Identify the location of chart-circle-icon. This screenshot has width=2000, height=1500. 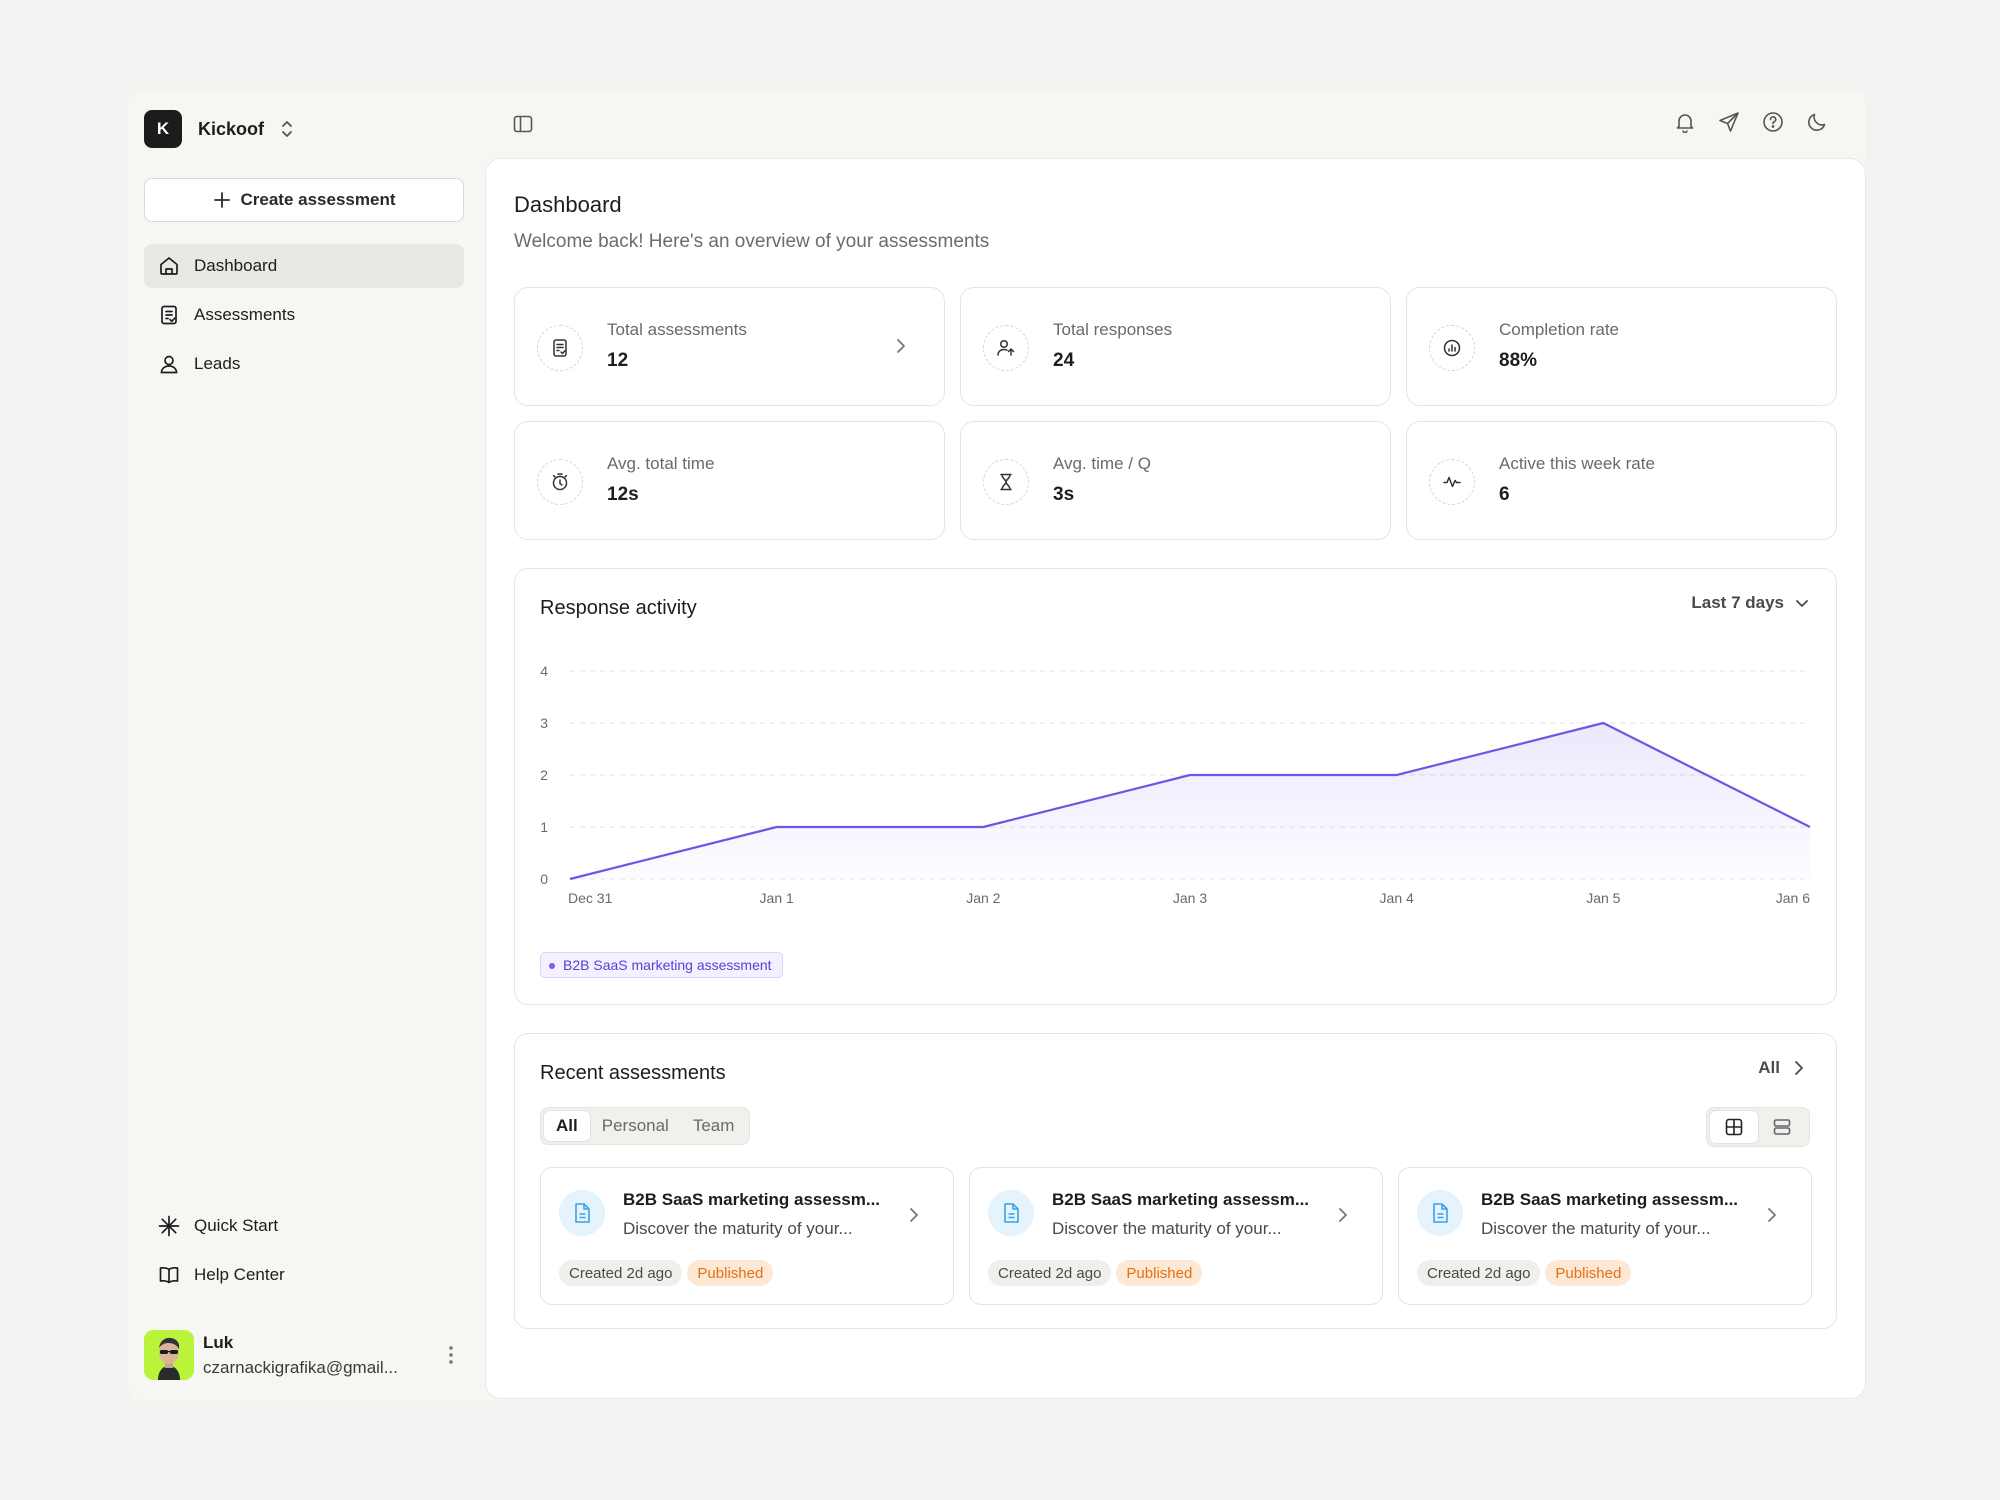
(1452, 348).